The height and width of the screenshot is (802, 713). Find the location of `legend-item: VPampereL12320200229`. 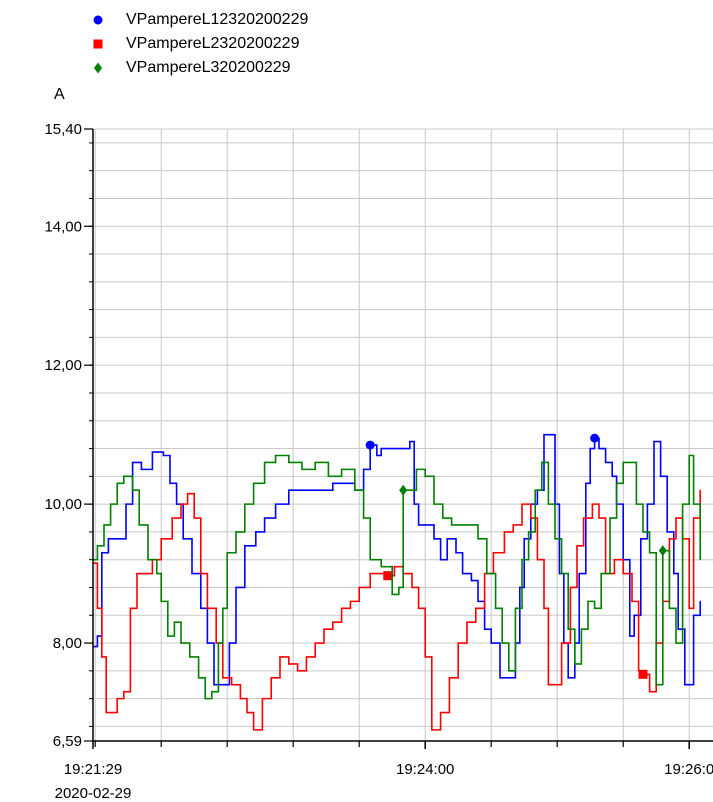

legend-item: VPampereL12320200229 is located at coordinates (199, 20).